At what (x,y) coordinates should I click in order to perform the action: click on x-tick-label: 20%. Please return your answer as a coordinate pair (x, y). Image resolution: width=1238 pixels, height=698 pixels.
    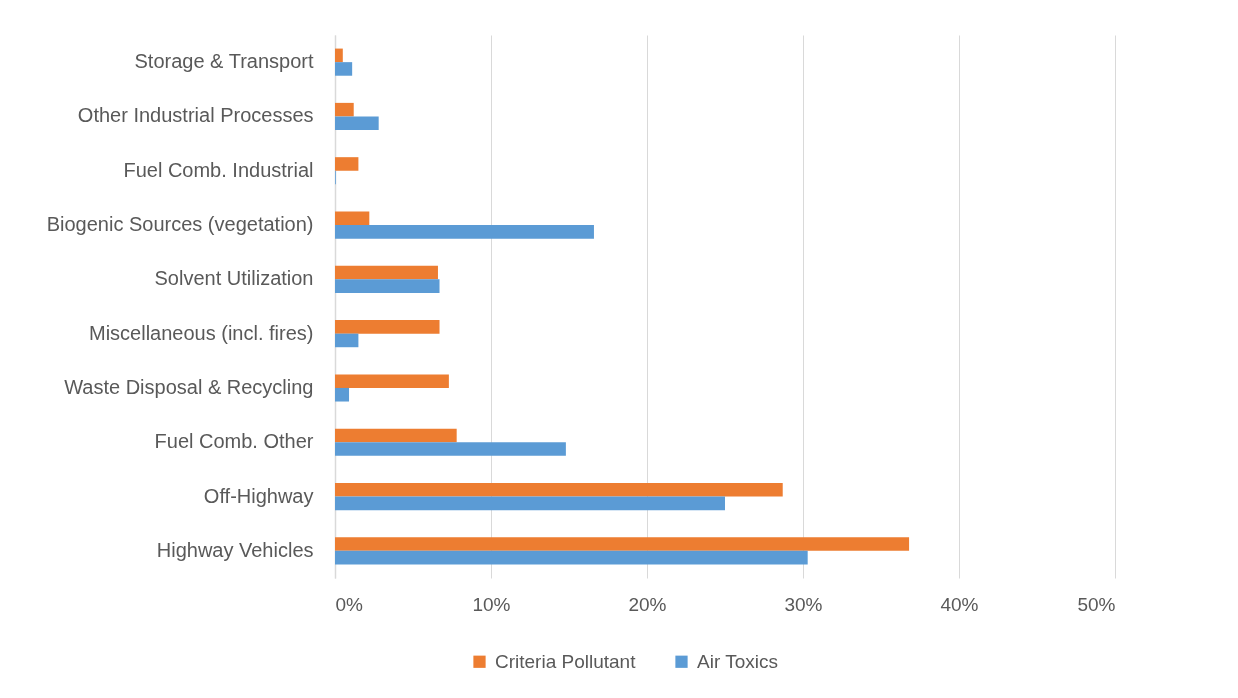
    Looking at the image, I should click on (647, 604).